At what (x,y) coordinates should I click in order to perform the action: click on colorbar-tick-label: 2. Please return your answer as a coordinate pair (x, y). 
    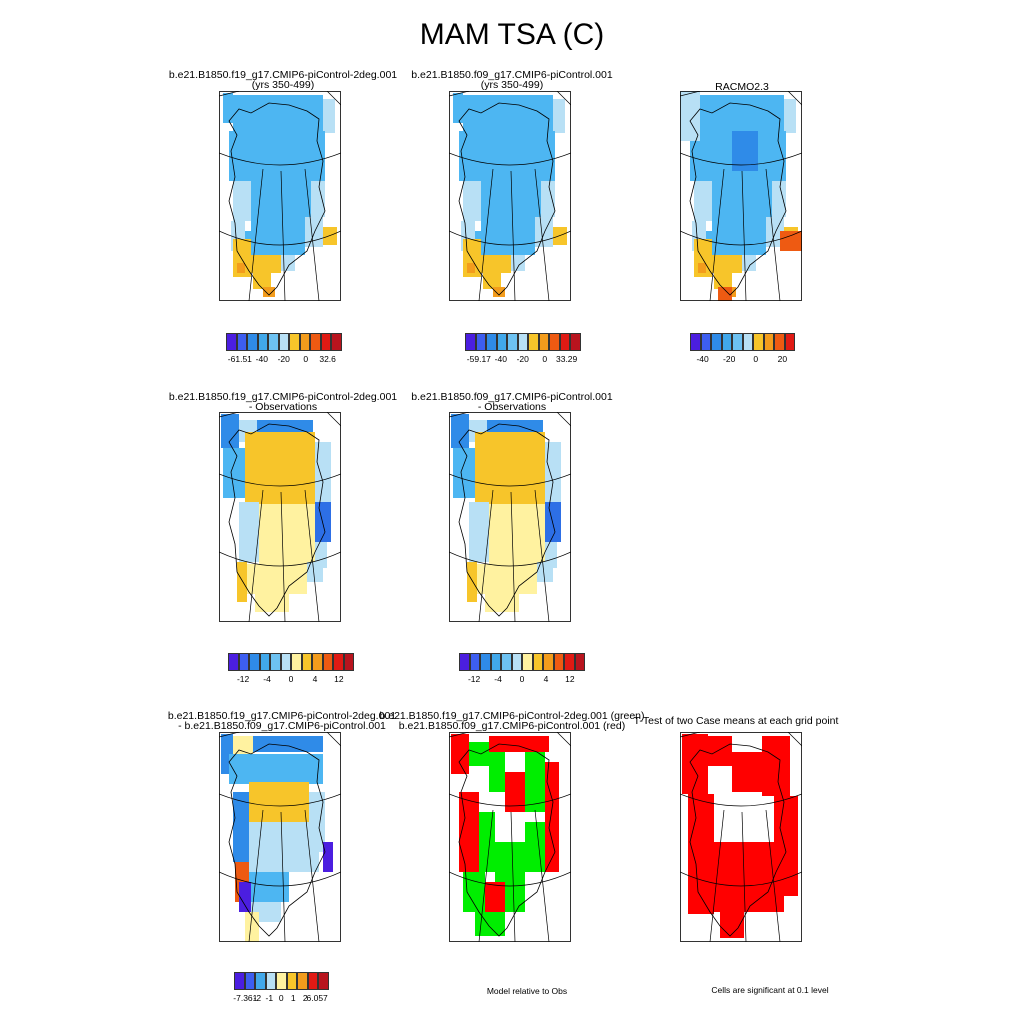
    Looking at the image, I should click on (305, 998).